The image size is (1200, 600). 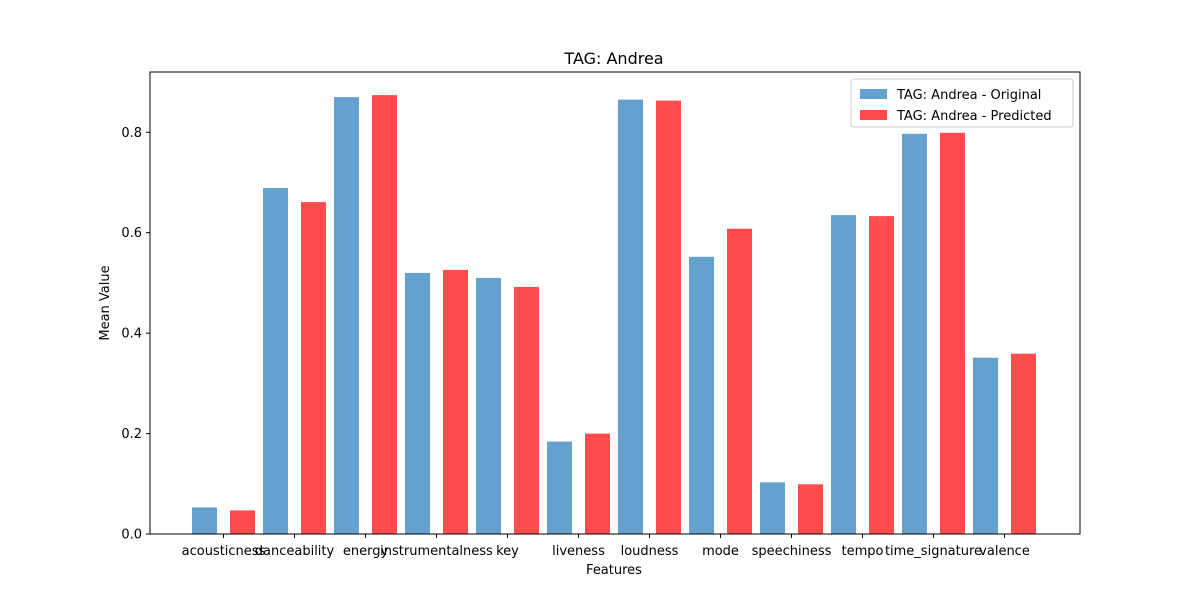 What do you see at coordinates (985, 445) in the screenshot?
I see `bar-original-valence` at bounding box center [985, 445].